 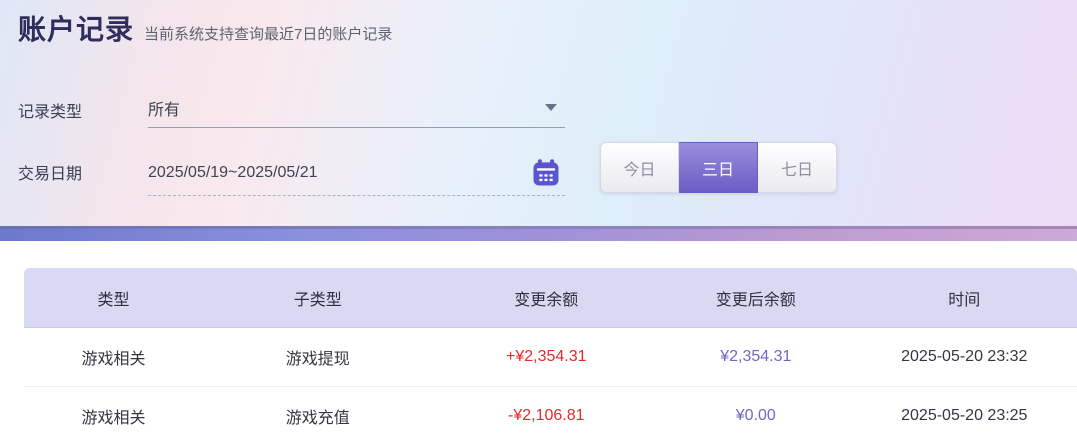 I want to click on column-header-time: 时间, so click(x=964, y=300).